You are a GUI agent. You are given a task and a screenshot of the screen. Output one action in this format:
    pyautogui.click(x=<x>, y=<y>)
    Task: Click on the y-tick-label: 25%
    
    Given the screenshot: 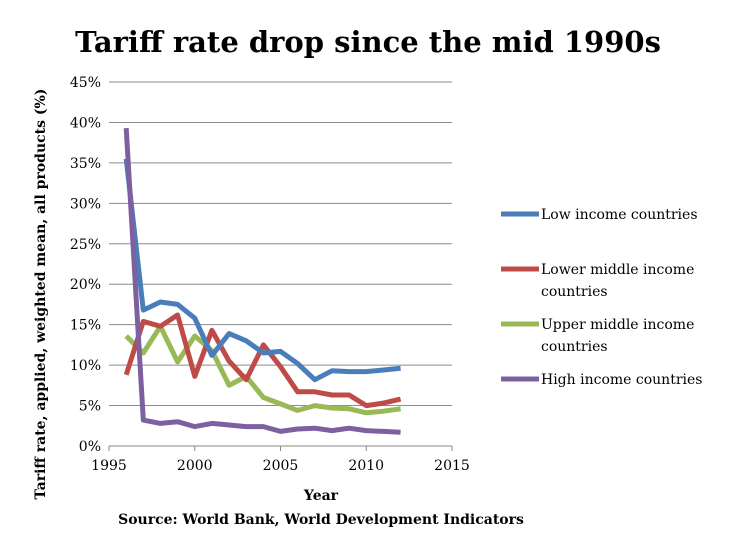 What is the action you would take?
    pyautogui.click(x=85, y=245)
    